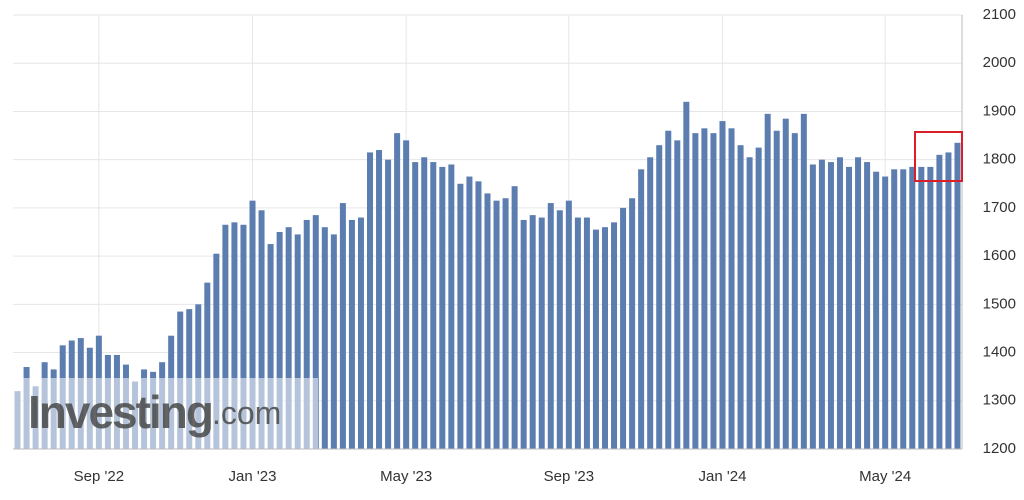 The width and height of the screenshot is (1024, 500). Describe the element at coordinates (120, 412) in the screenshot. I see `watermark-name: Investing` at that location.